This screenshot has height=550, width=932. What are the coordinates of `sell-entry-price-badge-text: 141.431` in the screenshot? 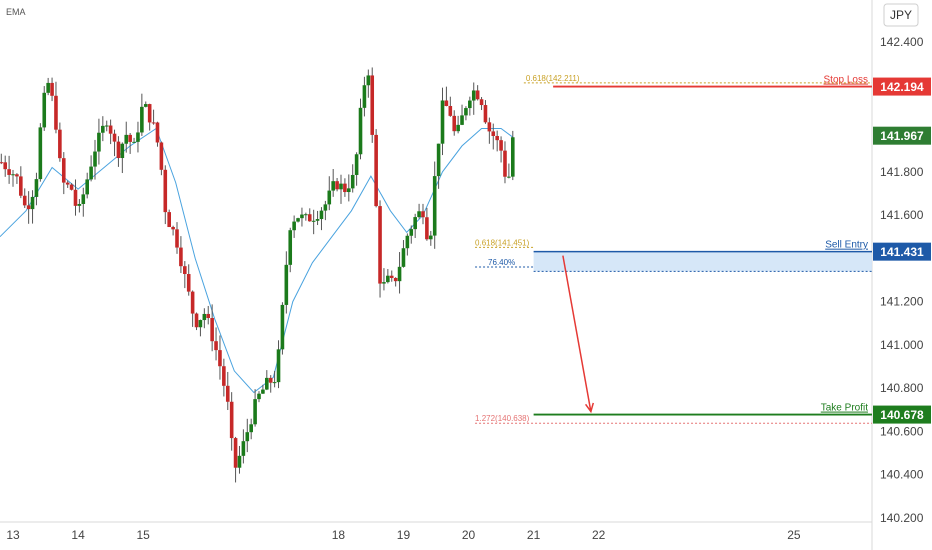 It's located at (902, 252).